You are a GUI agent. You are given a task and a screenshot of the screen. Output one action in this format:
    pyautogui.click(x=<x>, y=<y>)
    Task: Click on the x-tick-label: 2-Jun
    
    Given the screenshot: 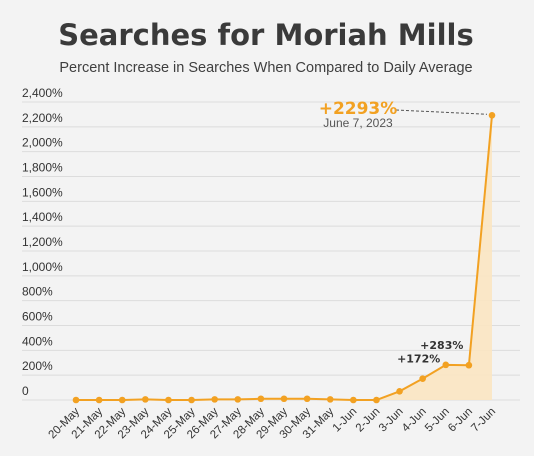 What is the action you would take?
    pyautogui.click(x=368, y=420)
    